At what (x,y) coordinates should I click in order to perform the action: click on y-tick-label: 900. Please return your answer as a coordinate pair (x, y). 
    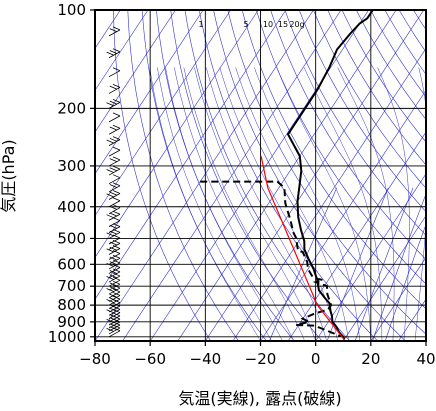
    Looking at the image, I should click on (71, 322).